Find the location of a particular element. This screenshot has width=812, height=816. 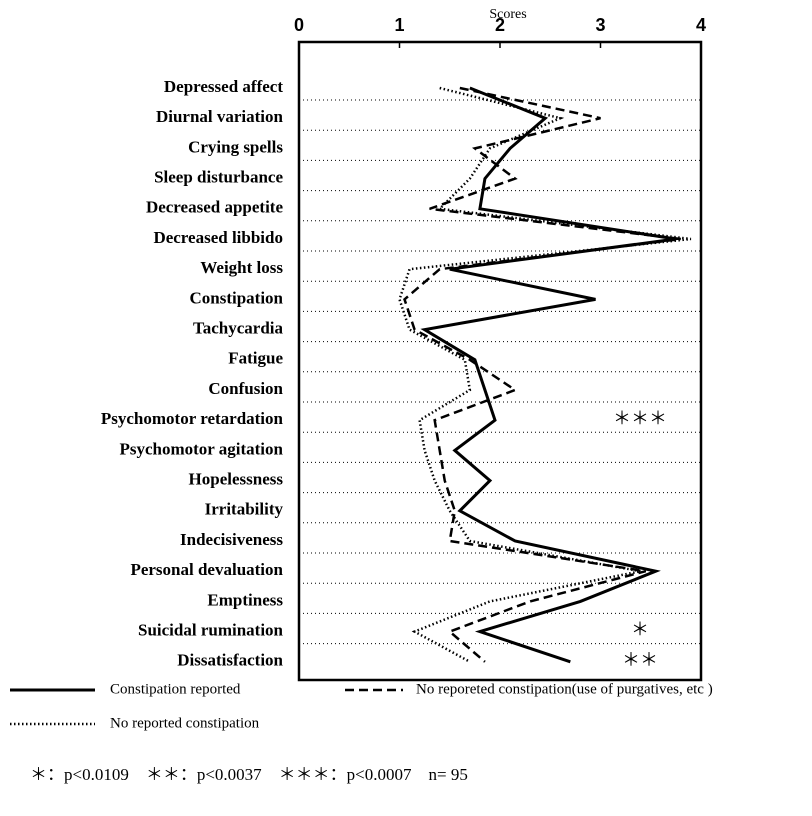

category-label: Hopelessness is located at coordinates (236, 479).